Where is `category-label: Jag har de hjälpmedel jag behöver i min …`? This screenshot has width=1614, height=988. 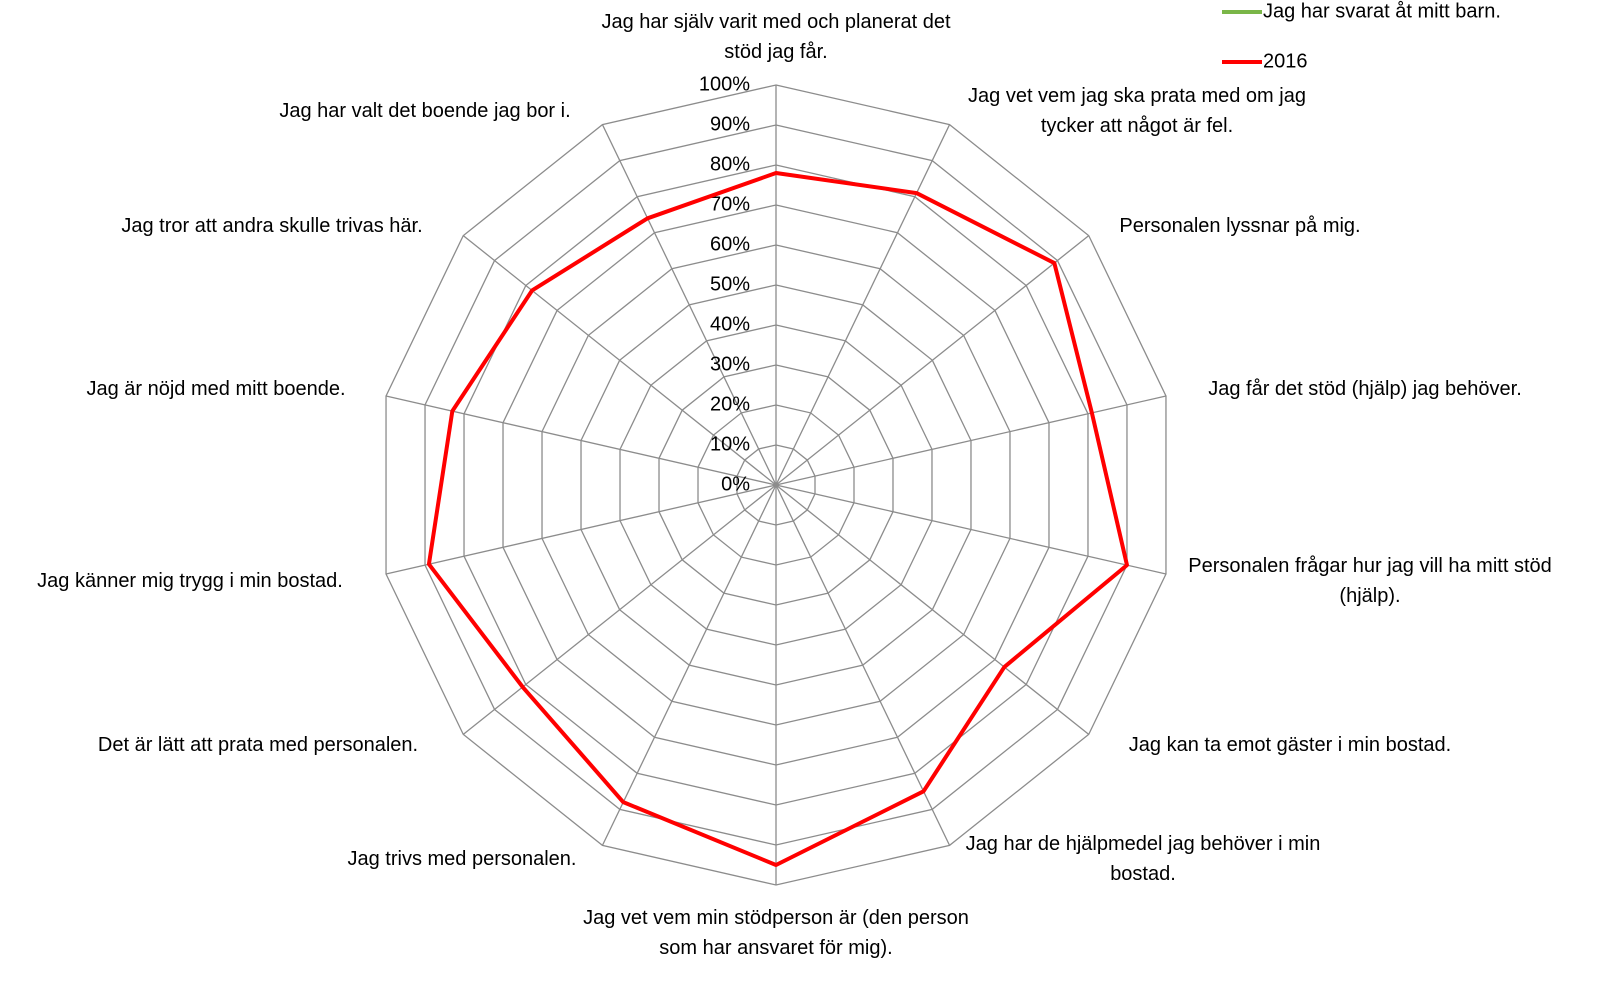
category-label: Jag har de hjälpmedel jag behöver i min … is located at coordinates (1143, 859).